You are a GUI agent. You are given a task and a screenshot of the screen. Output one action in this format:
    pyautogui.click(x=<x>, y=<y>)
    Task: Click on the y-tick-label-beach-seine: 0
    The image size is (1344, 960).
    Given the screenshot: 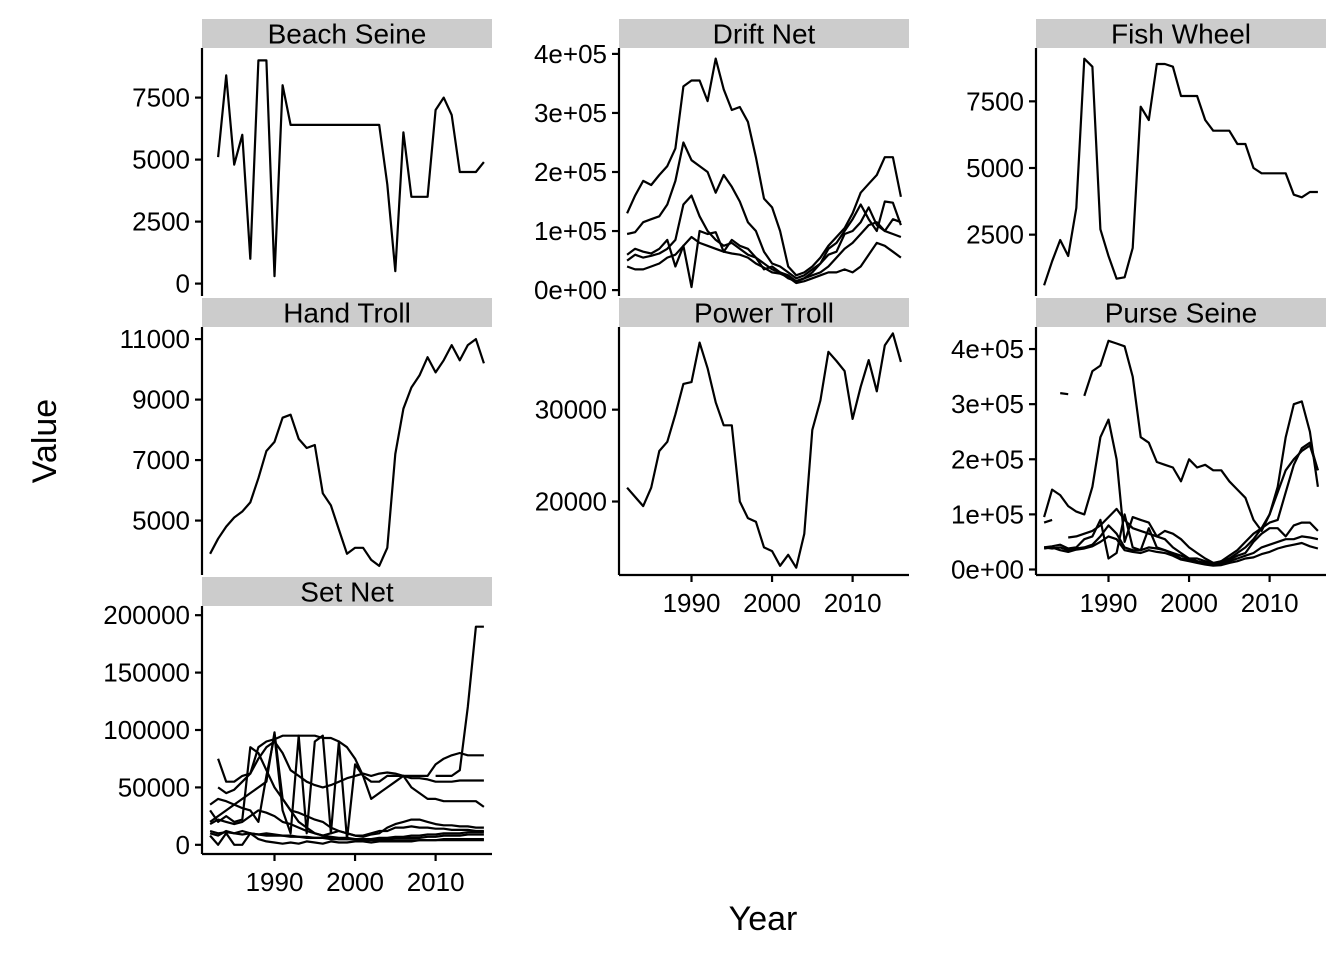 What is the action you would take?
    pyautogui.click(x=183, y=284)
    